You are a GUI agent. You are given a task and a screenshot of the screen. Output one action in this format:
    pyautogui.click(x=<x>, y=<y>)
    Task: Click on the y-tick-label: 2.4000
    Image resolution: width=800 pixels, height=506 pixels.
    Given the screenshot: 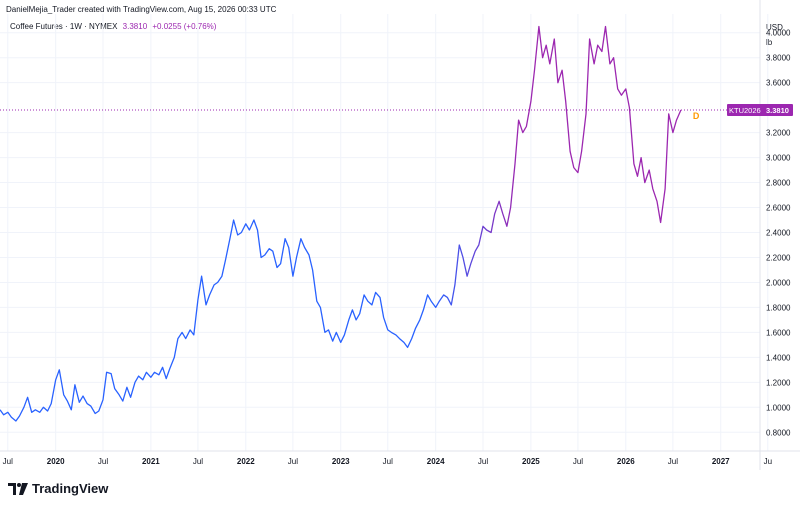 What is the action you would take?
    pyautogui.click(x=778, y=233)
    